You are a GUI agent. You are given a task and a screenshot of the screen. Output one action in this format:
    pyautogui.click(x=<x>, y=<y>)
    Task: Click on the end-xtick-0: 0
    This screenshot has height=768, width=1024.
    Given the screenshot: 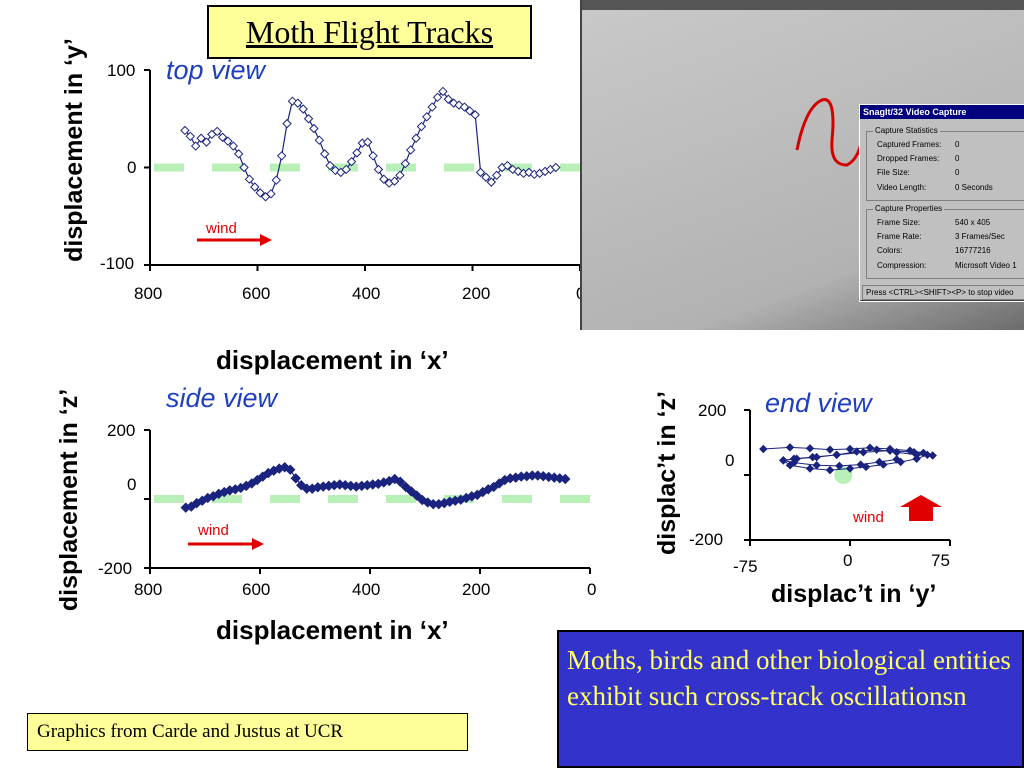 What is the action you would take?
    pyautogui.click(x=848, y=560)
    